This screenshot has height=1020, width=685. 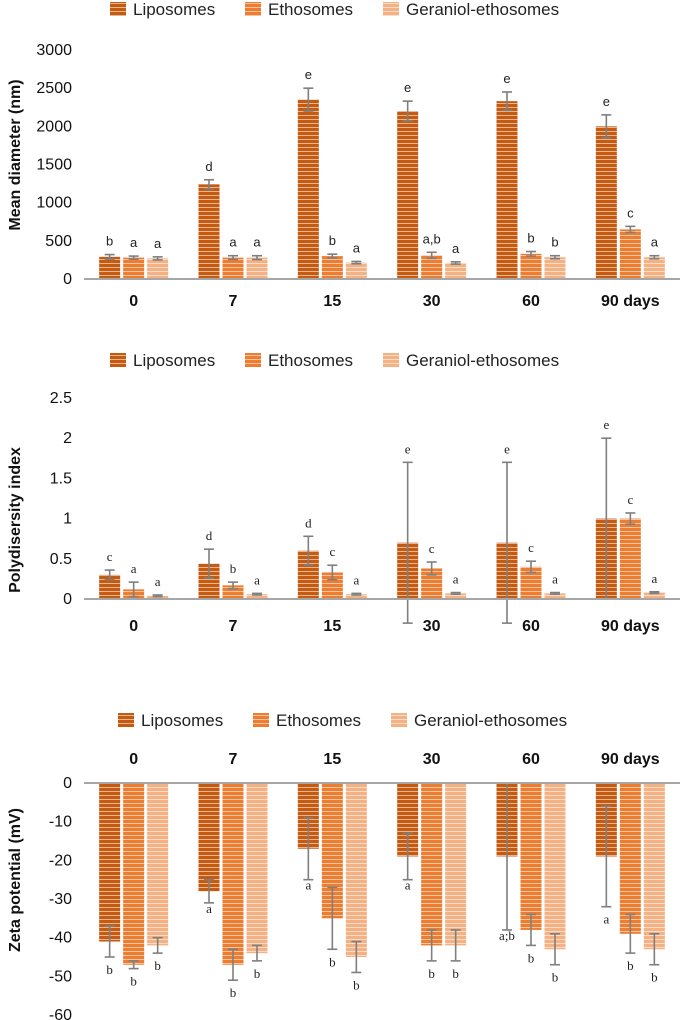 I want to click on y-tick-label: 500, so click(x=58, y=241).